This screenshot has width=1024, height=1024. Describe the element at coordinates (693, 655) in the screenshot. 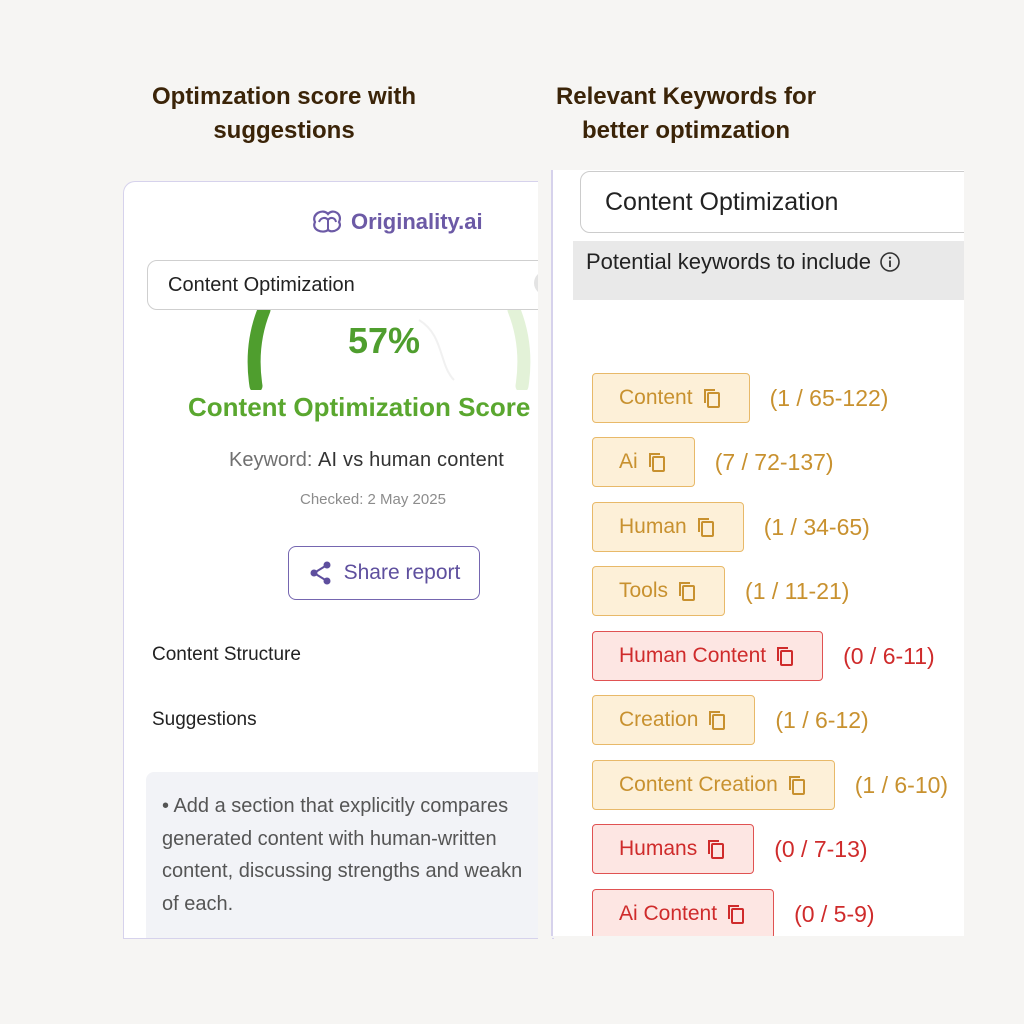

I see `keyword-chip-label: Human Content` at that location.